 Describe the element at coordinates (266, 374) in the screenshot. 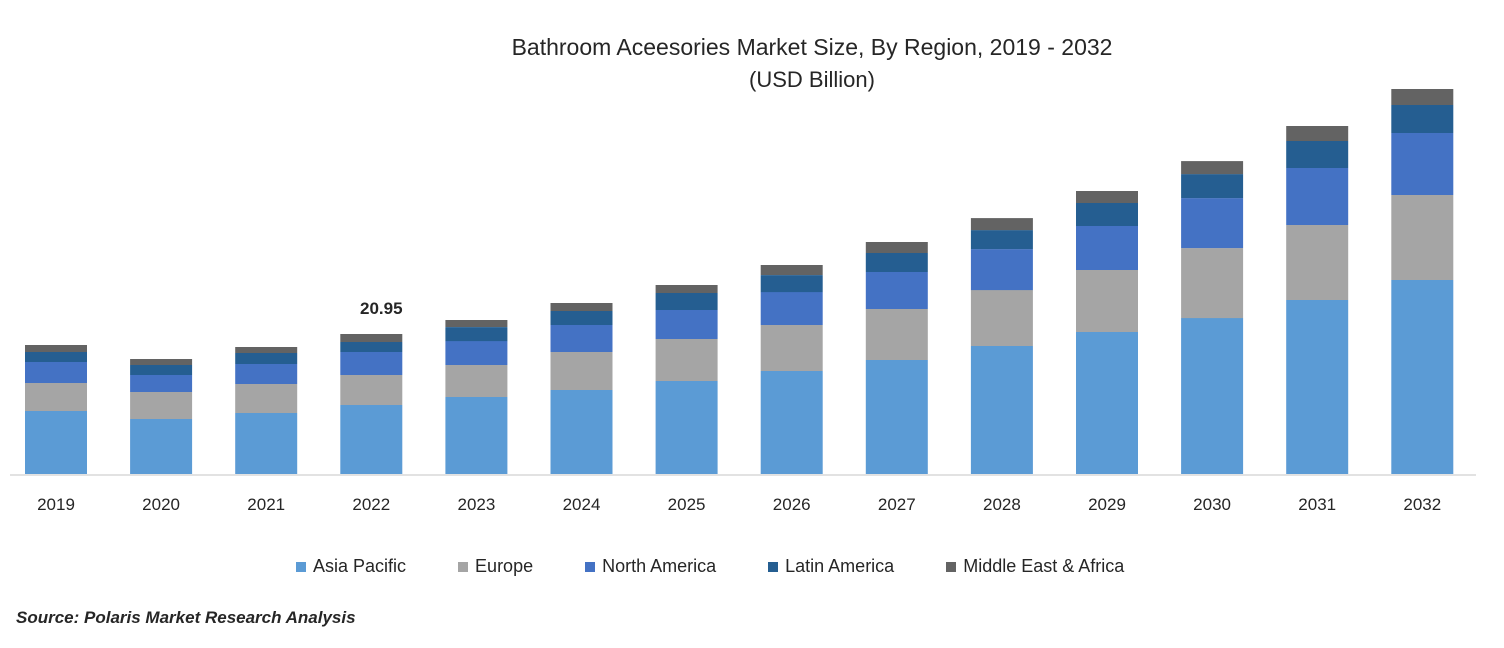

I see `bar-2021-north-america` at that location.